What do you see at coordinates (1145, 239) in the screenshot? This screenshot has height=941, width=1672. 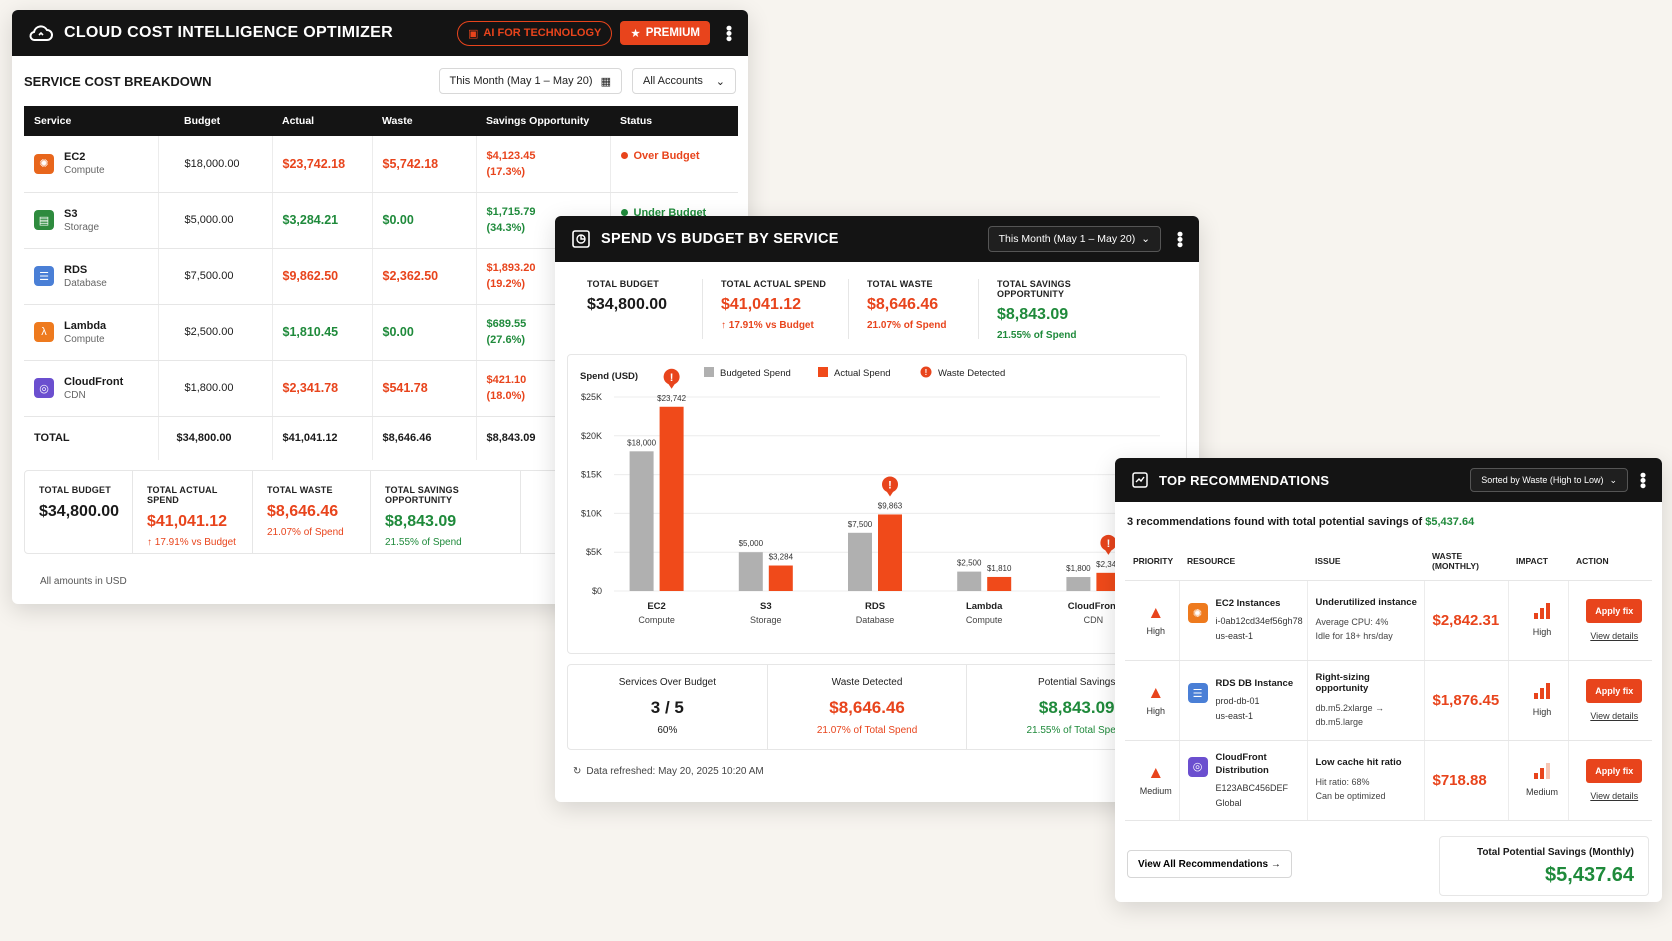 I see `chevron-down-icon: ⌄` at bounding box center [1145, 239].